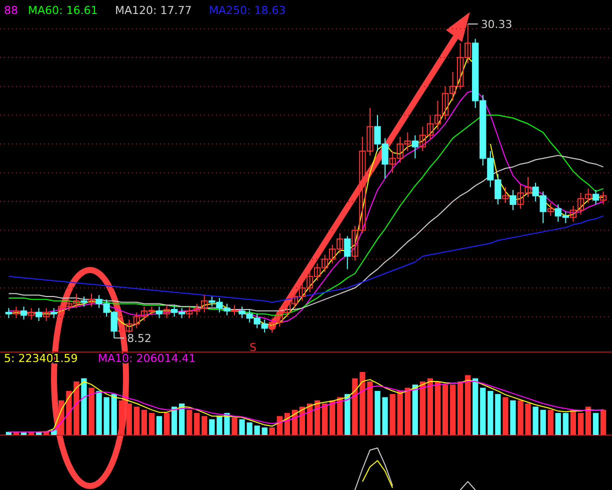 Image resolution: width=612 pixels, height=490 pixels. I want to click on text: MA60: 16.61, so click(63, 10).